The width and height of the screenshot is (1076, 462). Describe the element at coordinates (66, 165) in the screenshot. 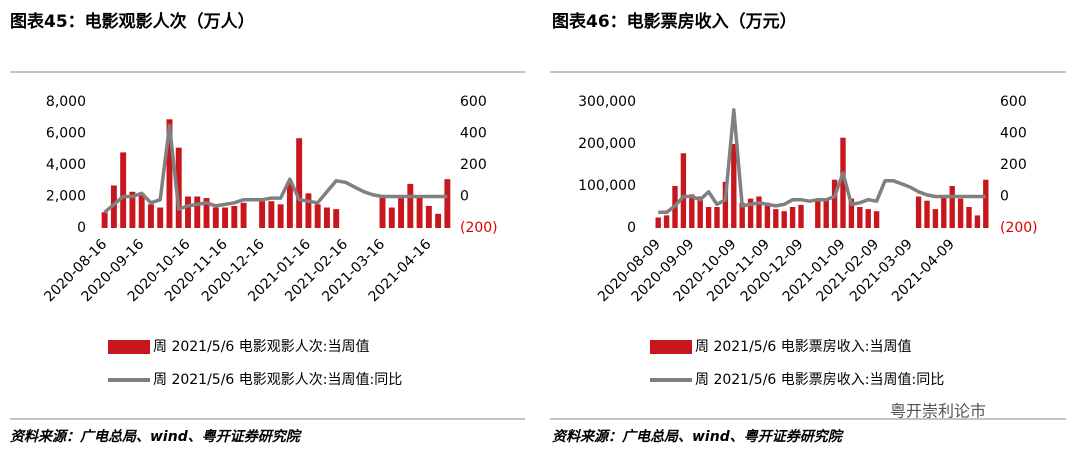

I see `y-tick-label: 4,000` at that location.